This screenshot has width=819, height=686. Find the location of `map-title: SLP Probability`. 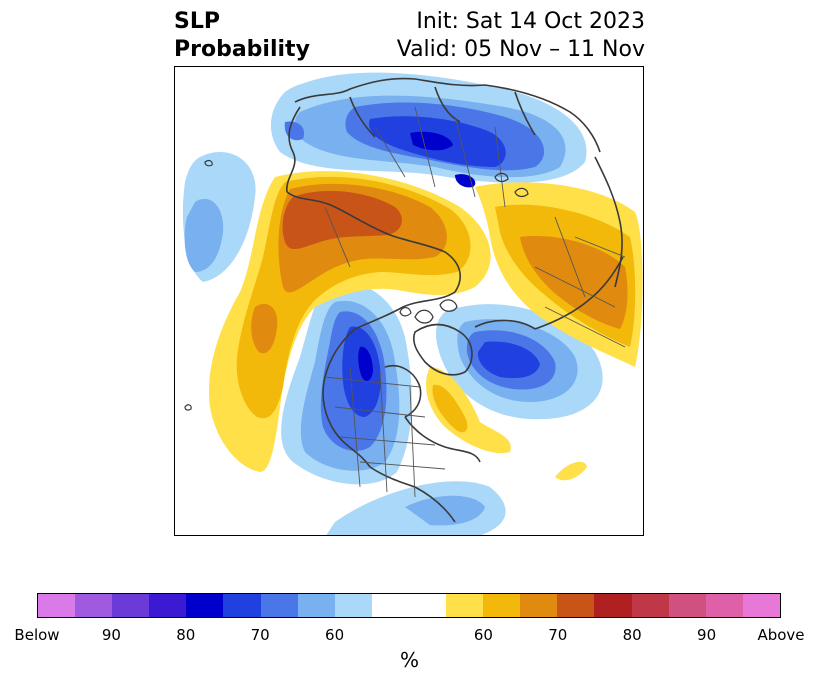

map-title: SLP Probability is located at coordinates (242, 36).